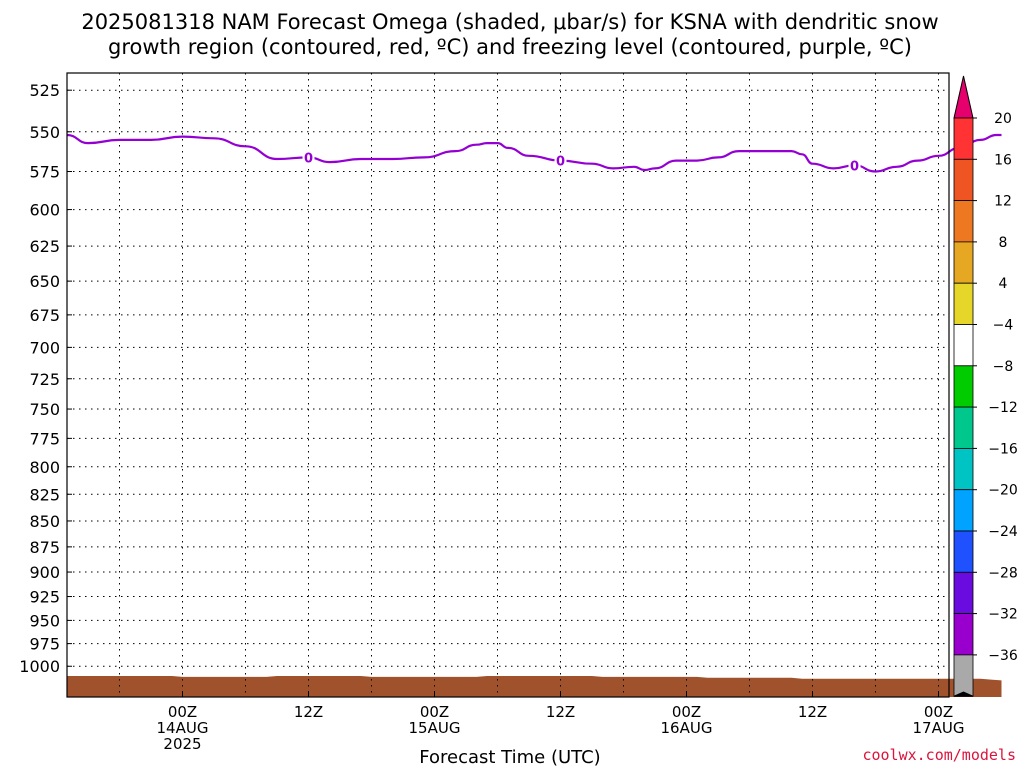 This screenshot has height=768, width=1024. What do you see at coordinates (1003, 656) in the screenshot?
I see `colorbar-label-13: −36` at bounding box center [1003, 656].